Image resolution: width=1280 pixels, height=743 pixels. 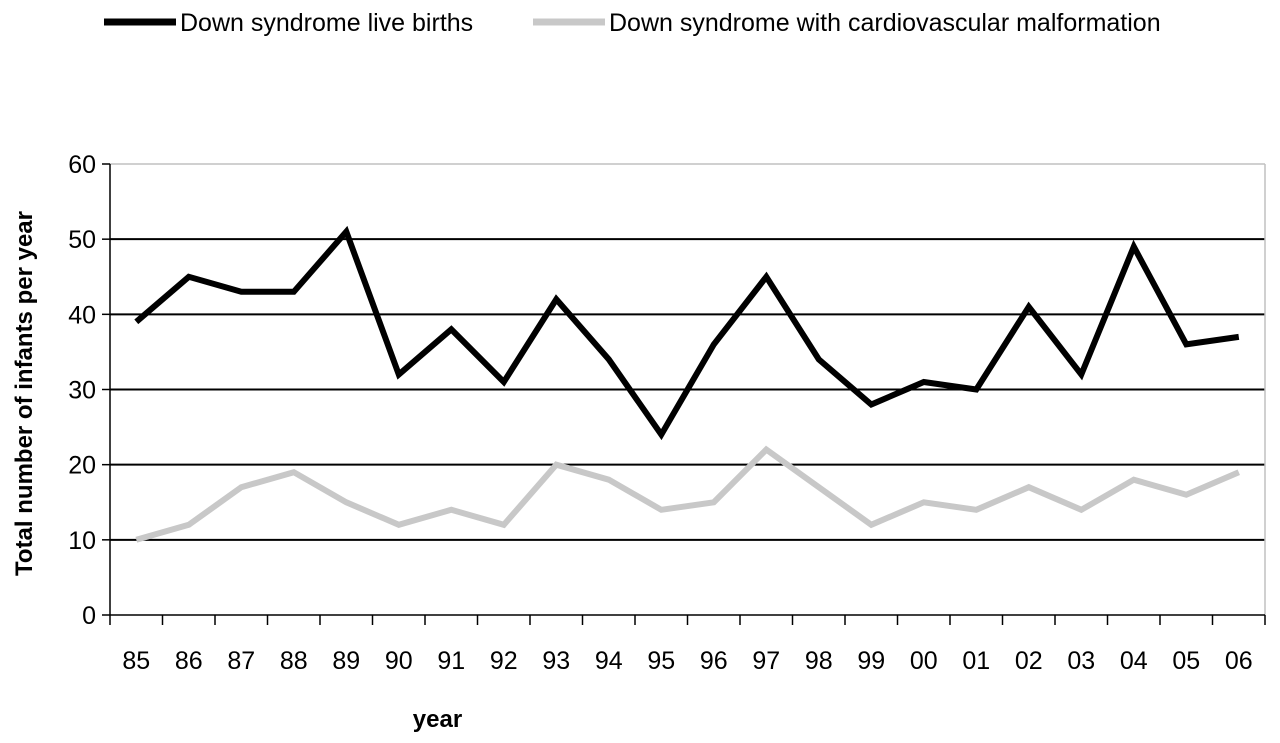 I want to click on x-tick-label: 98, so click(x=819, y=661).